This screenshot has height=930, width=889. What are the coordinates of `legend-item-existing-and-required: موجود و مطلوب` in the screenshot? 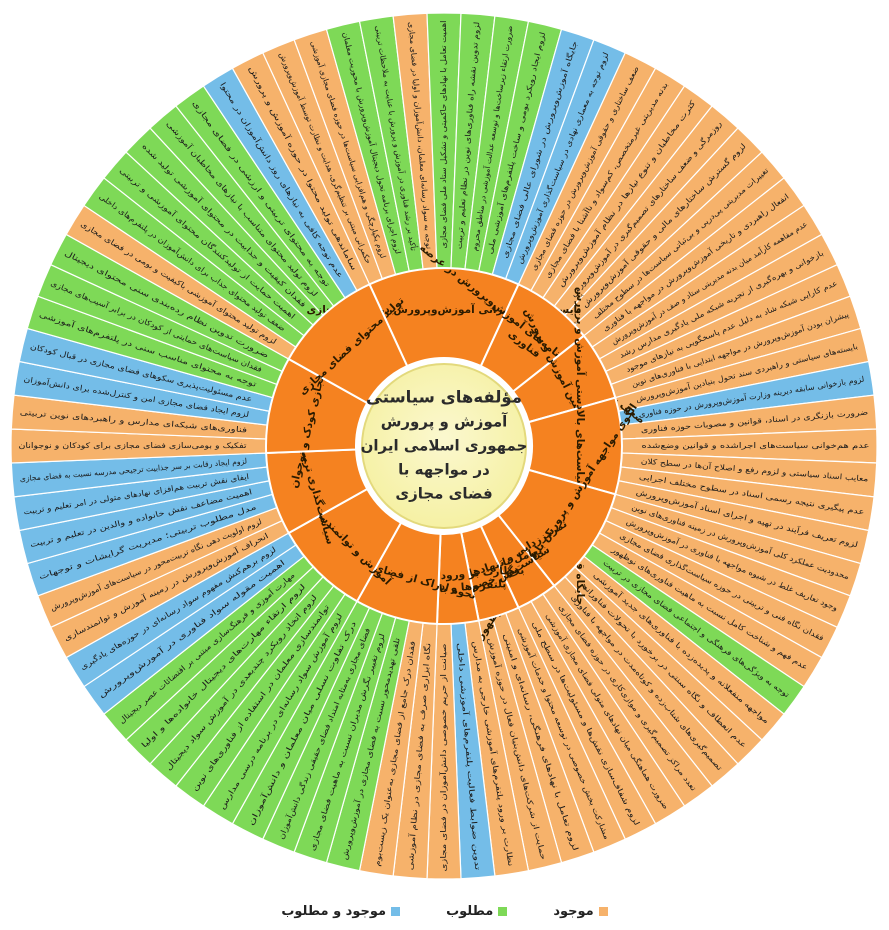 It's located at (341, 911).